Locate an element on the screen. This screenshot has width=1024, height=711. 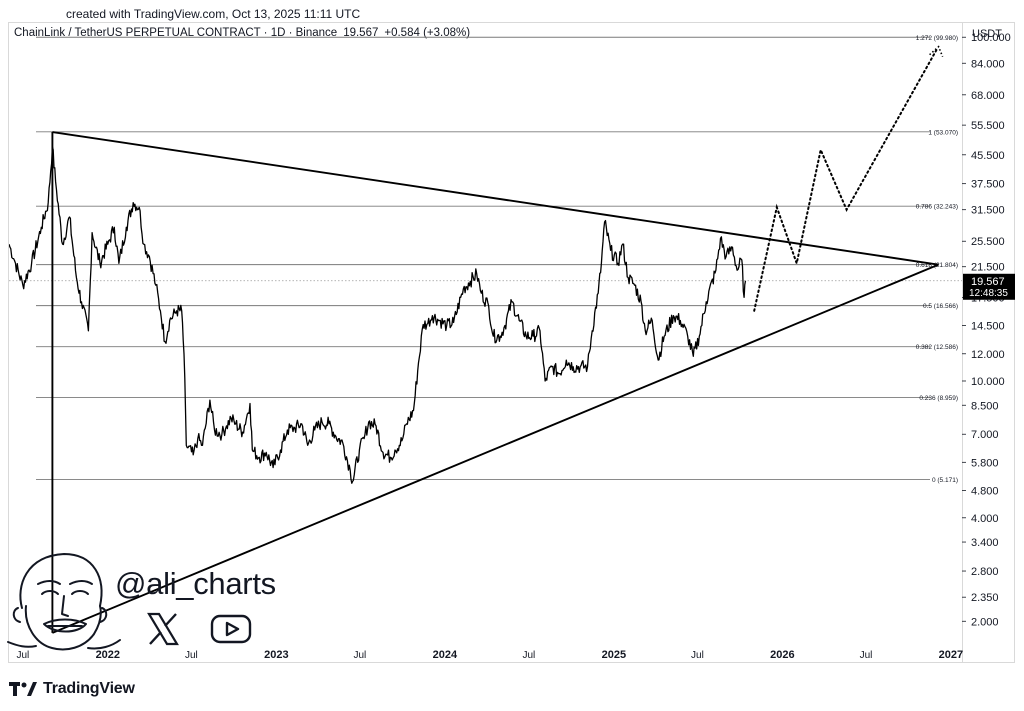
price-axis-label: 100.000 is located at coordinates (991, 38).